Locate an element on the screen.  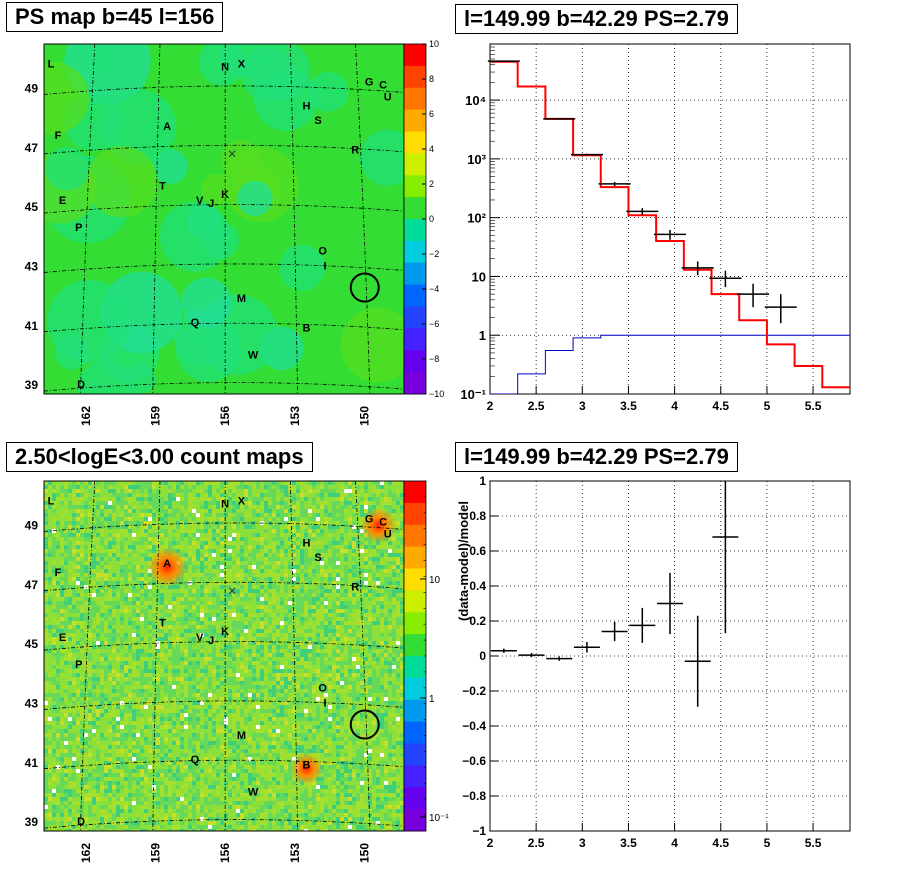
lat-tick-label: 45 is located at coordinates (32, 207).